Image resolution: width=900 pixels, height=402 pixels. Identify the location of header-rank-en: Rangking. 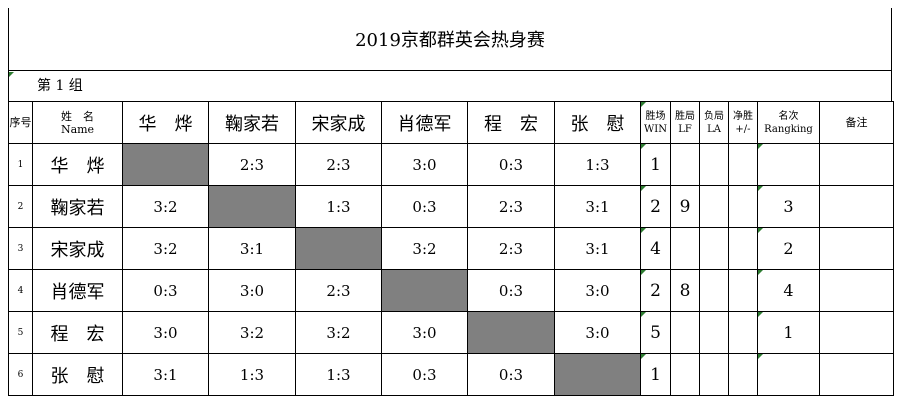
(788, 129).